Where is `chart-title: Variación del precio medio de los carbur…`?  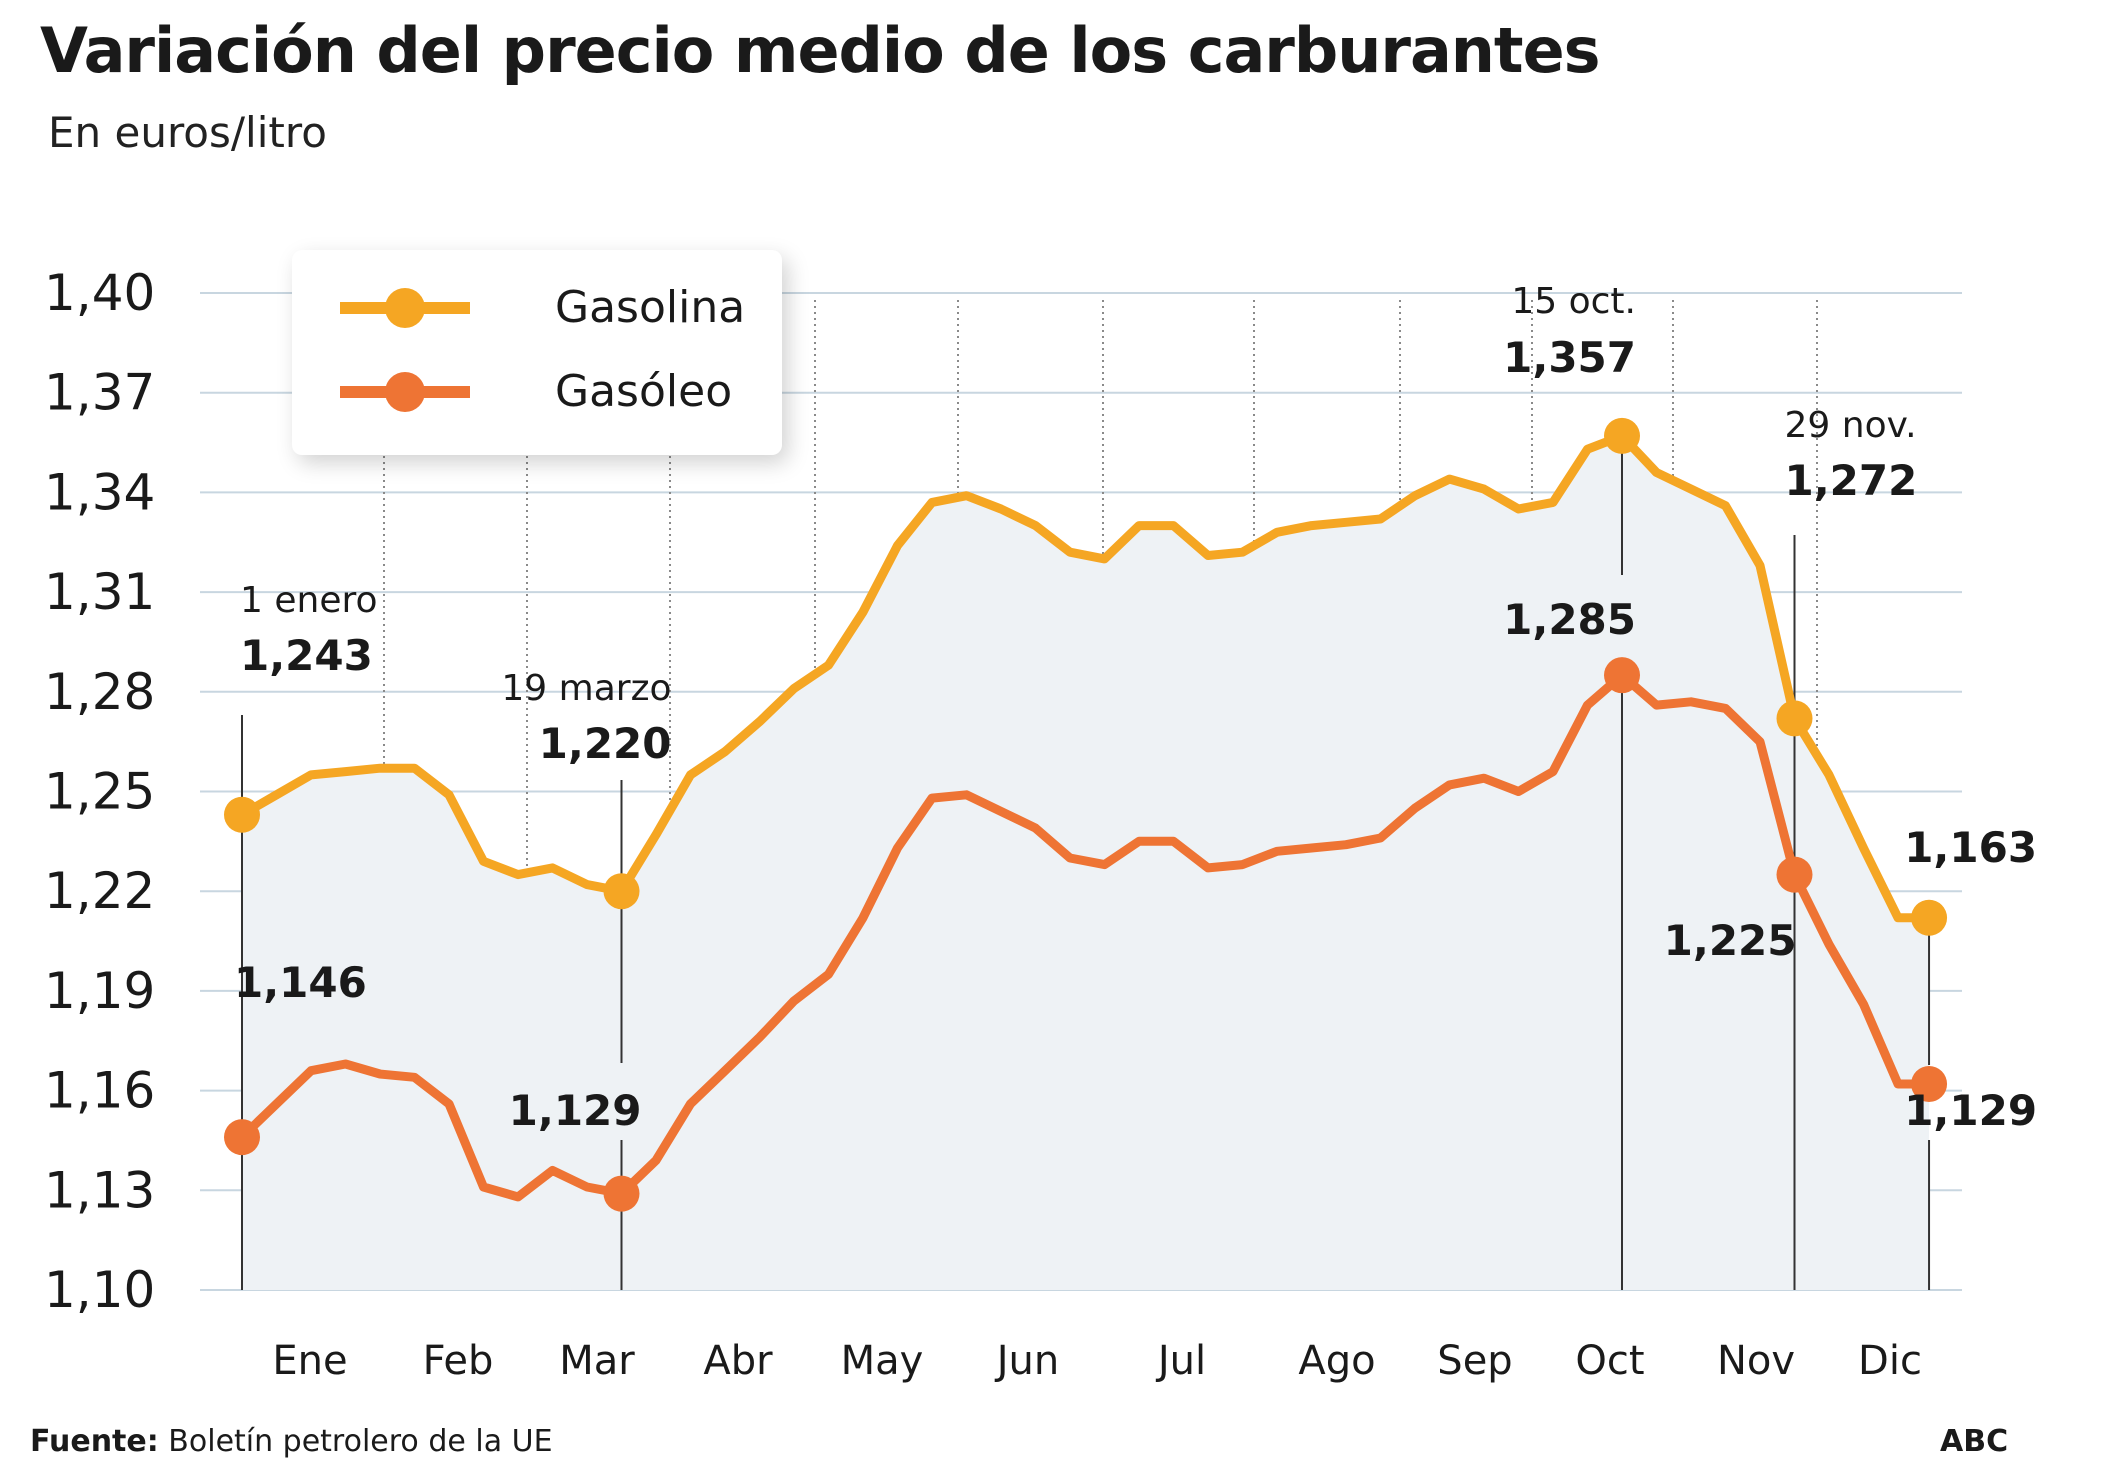
chart-title: Variación del precio medio de los carbur… is located at coordinates (820, 50).